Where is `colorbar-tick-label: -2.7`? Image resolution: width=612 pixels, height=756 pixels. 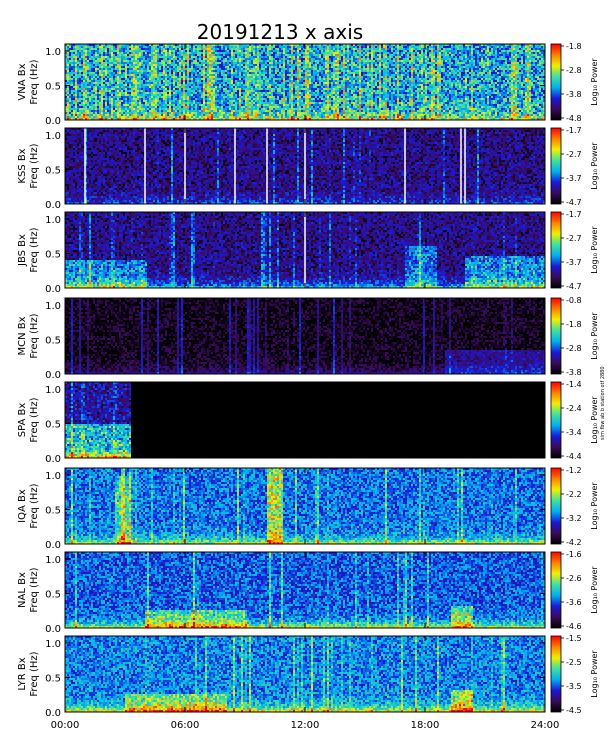
colorbar-tick-label: -2.7 is located at coordinates (574, 154).